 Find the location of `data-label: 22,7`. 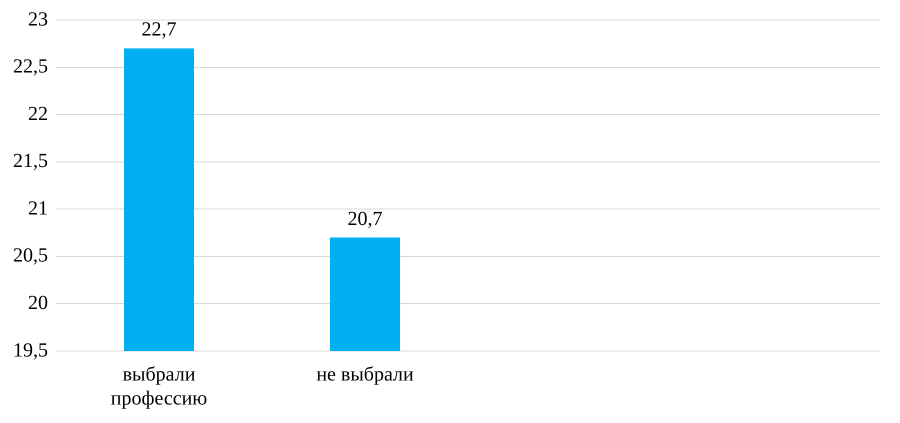

data-label: 22,7 is located at coordinates (159, 29).